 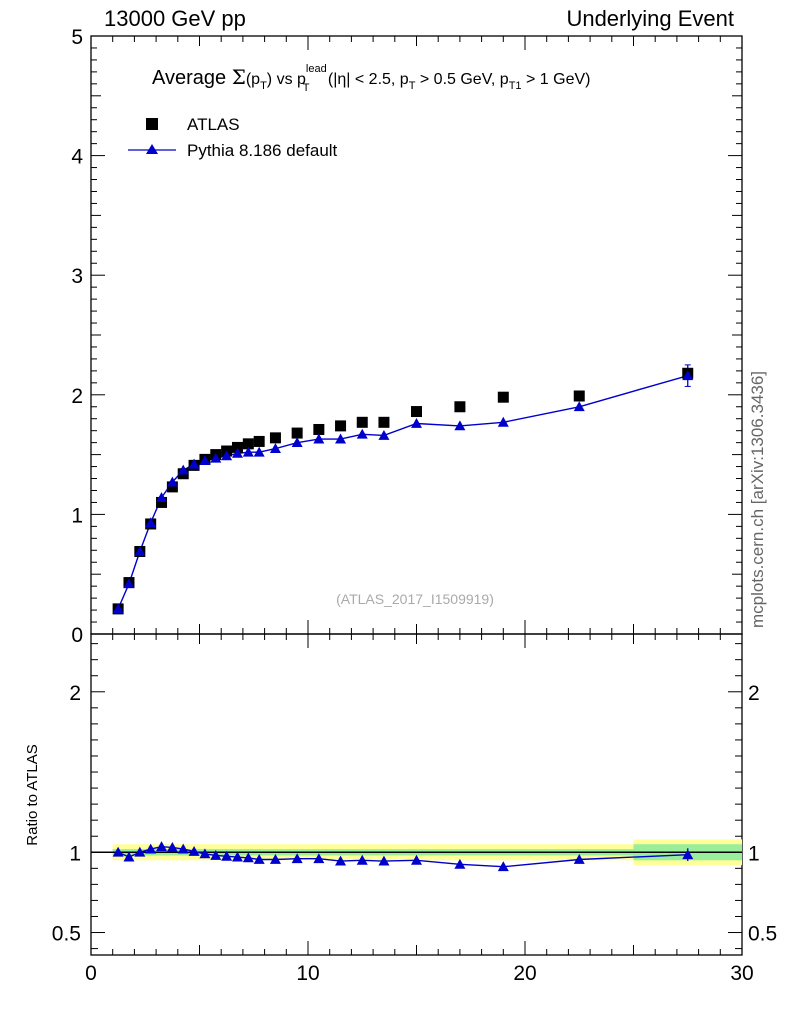 What do you see at coordinates (152, 124) in the screenshot?
I see `legend-atlas-marker` at bounding box center [152, 124].